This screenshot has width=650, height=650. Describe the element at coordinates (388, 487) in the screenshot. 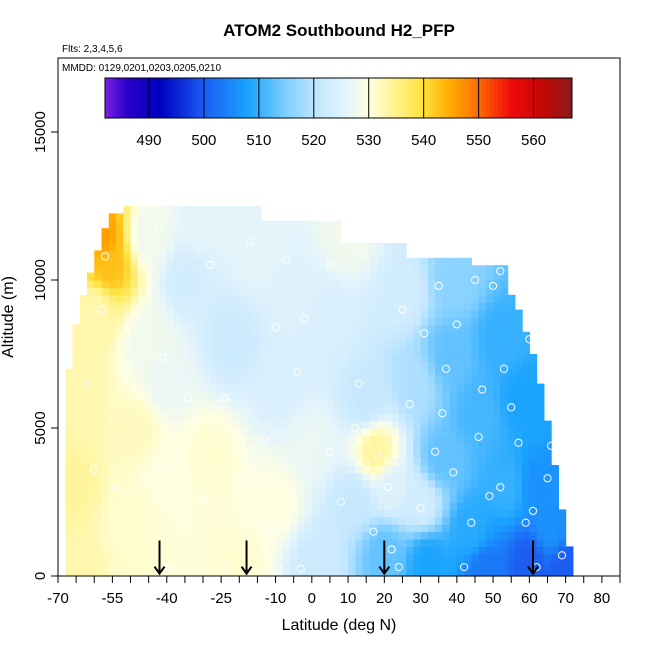

I see `sample-circle` at that location.